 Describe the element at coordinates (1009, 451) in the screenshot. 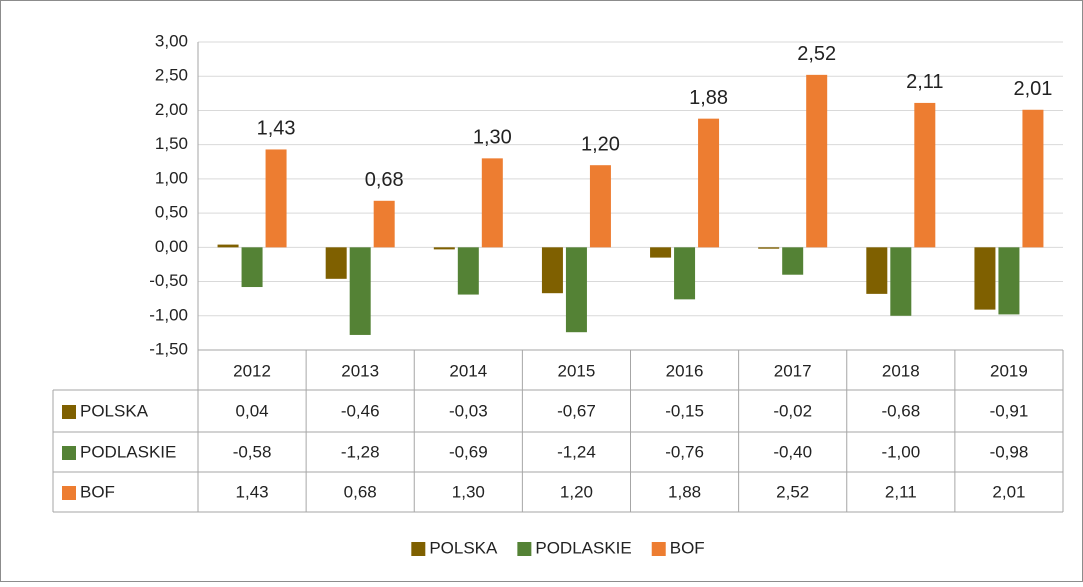

I see `table-cell: -0,98` at that location.